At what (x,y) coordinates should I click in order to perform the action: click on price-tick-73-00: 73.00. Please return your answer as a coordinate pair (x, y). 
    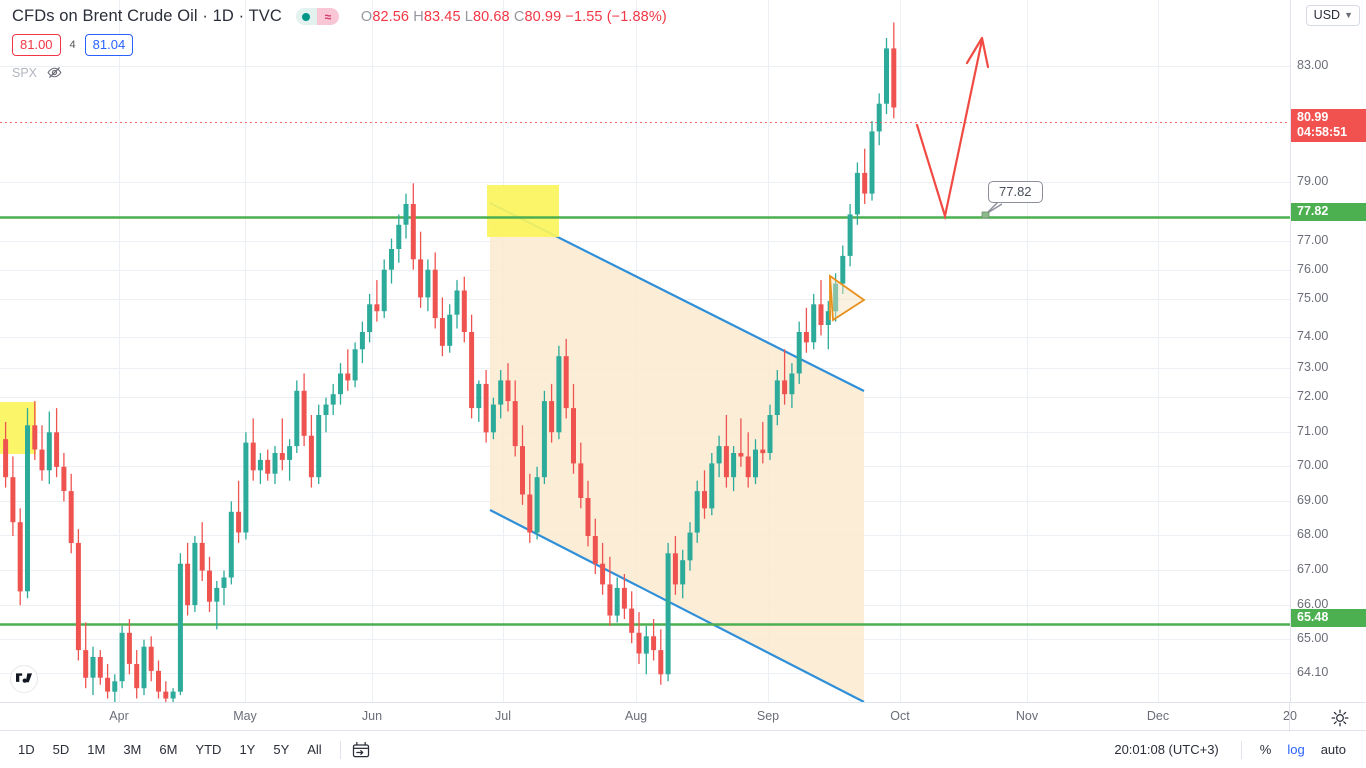
    Looking at the image, I should click on (1313, 367).